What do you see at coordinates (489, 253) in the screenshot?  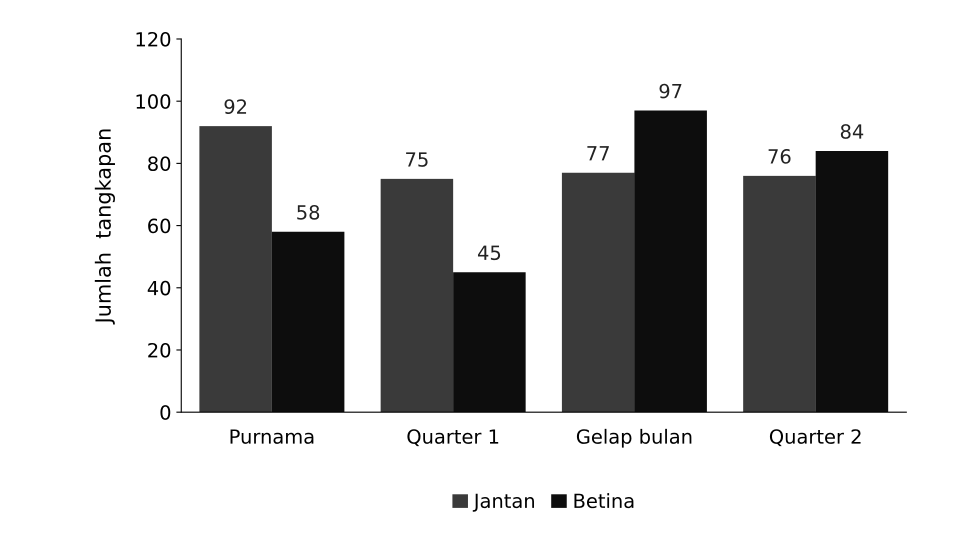 I see `data-label: 45` at bounding box center [489, 253].